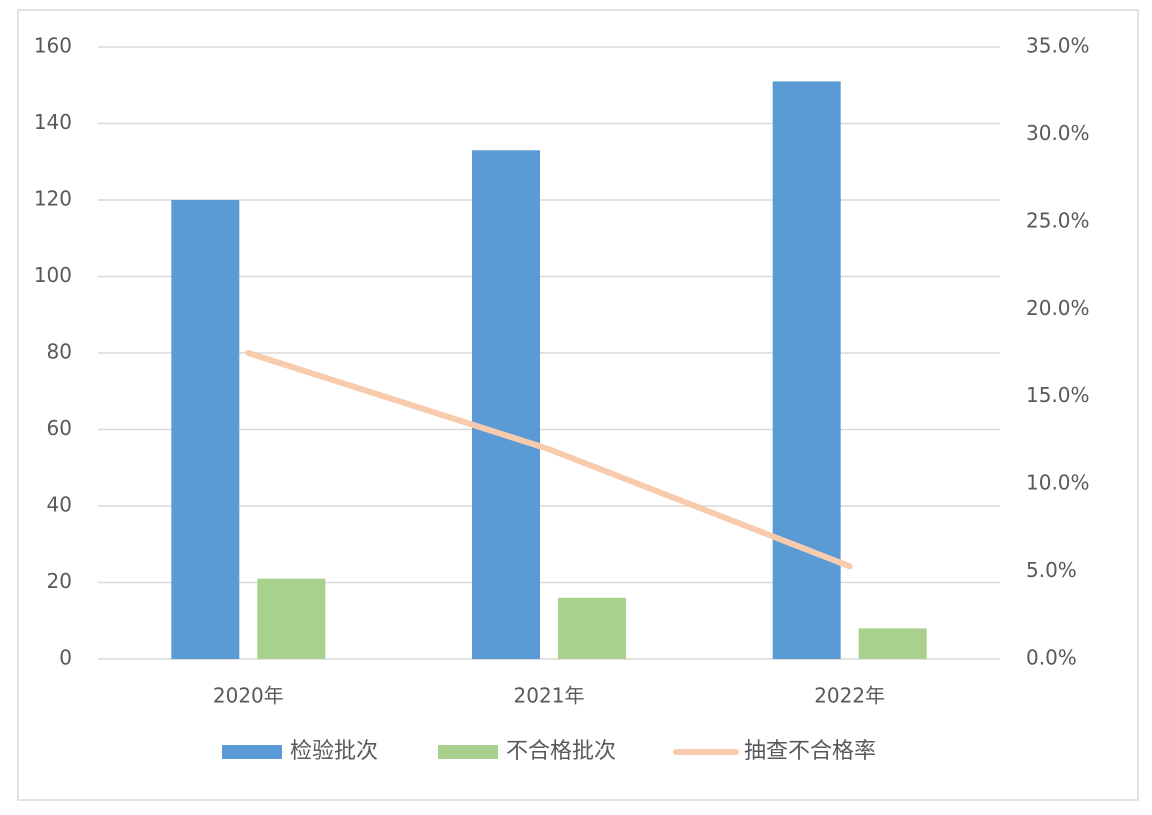 The width and height of the screenshot is (1152, 815). What do you see at coordinates (1058, 483) in the screenshot?
I see `y2-tick-label: 10.0%` at bounding box center [1058, 483].